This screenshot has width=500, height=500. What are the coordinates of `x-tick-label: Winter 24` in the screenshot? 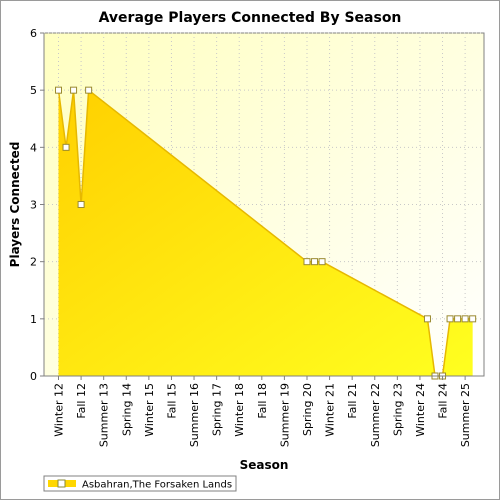 It's located at (420, 410).